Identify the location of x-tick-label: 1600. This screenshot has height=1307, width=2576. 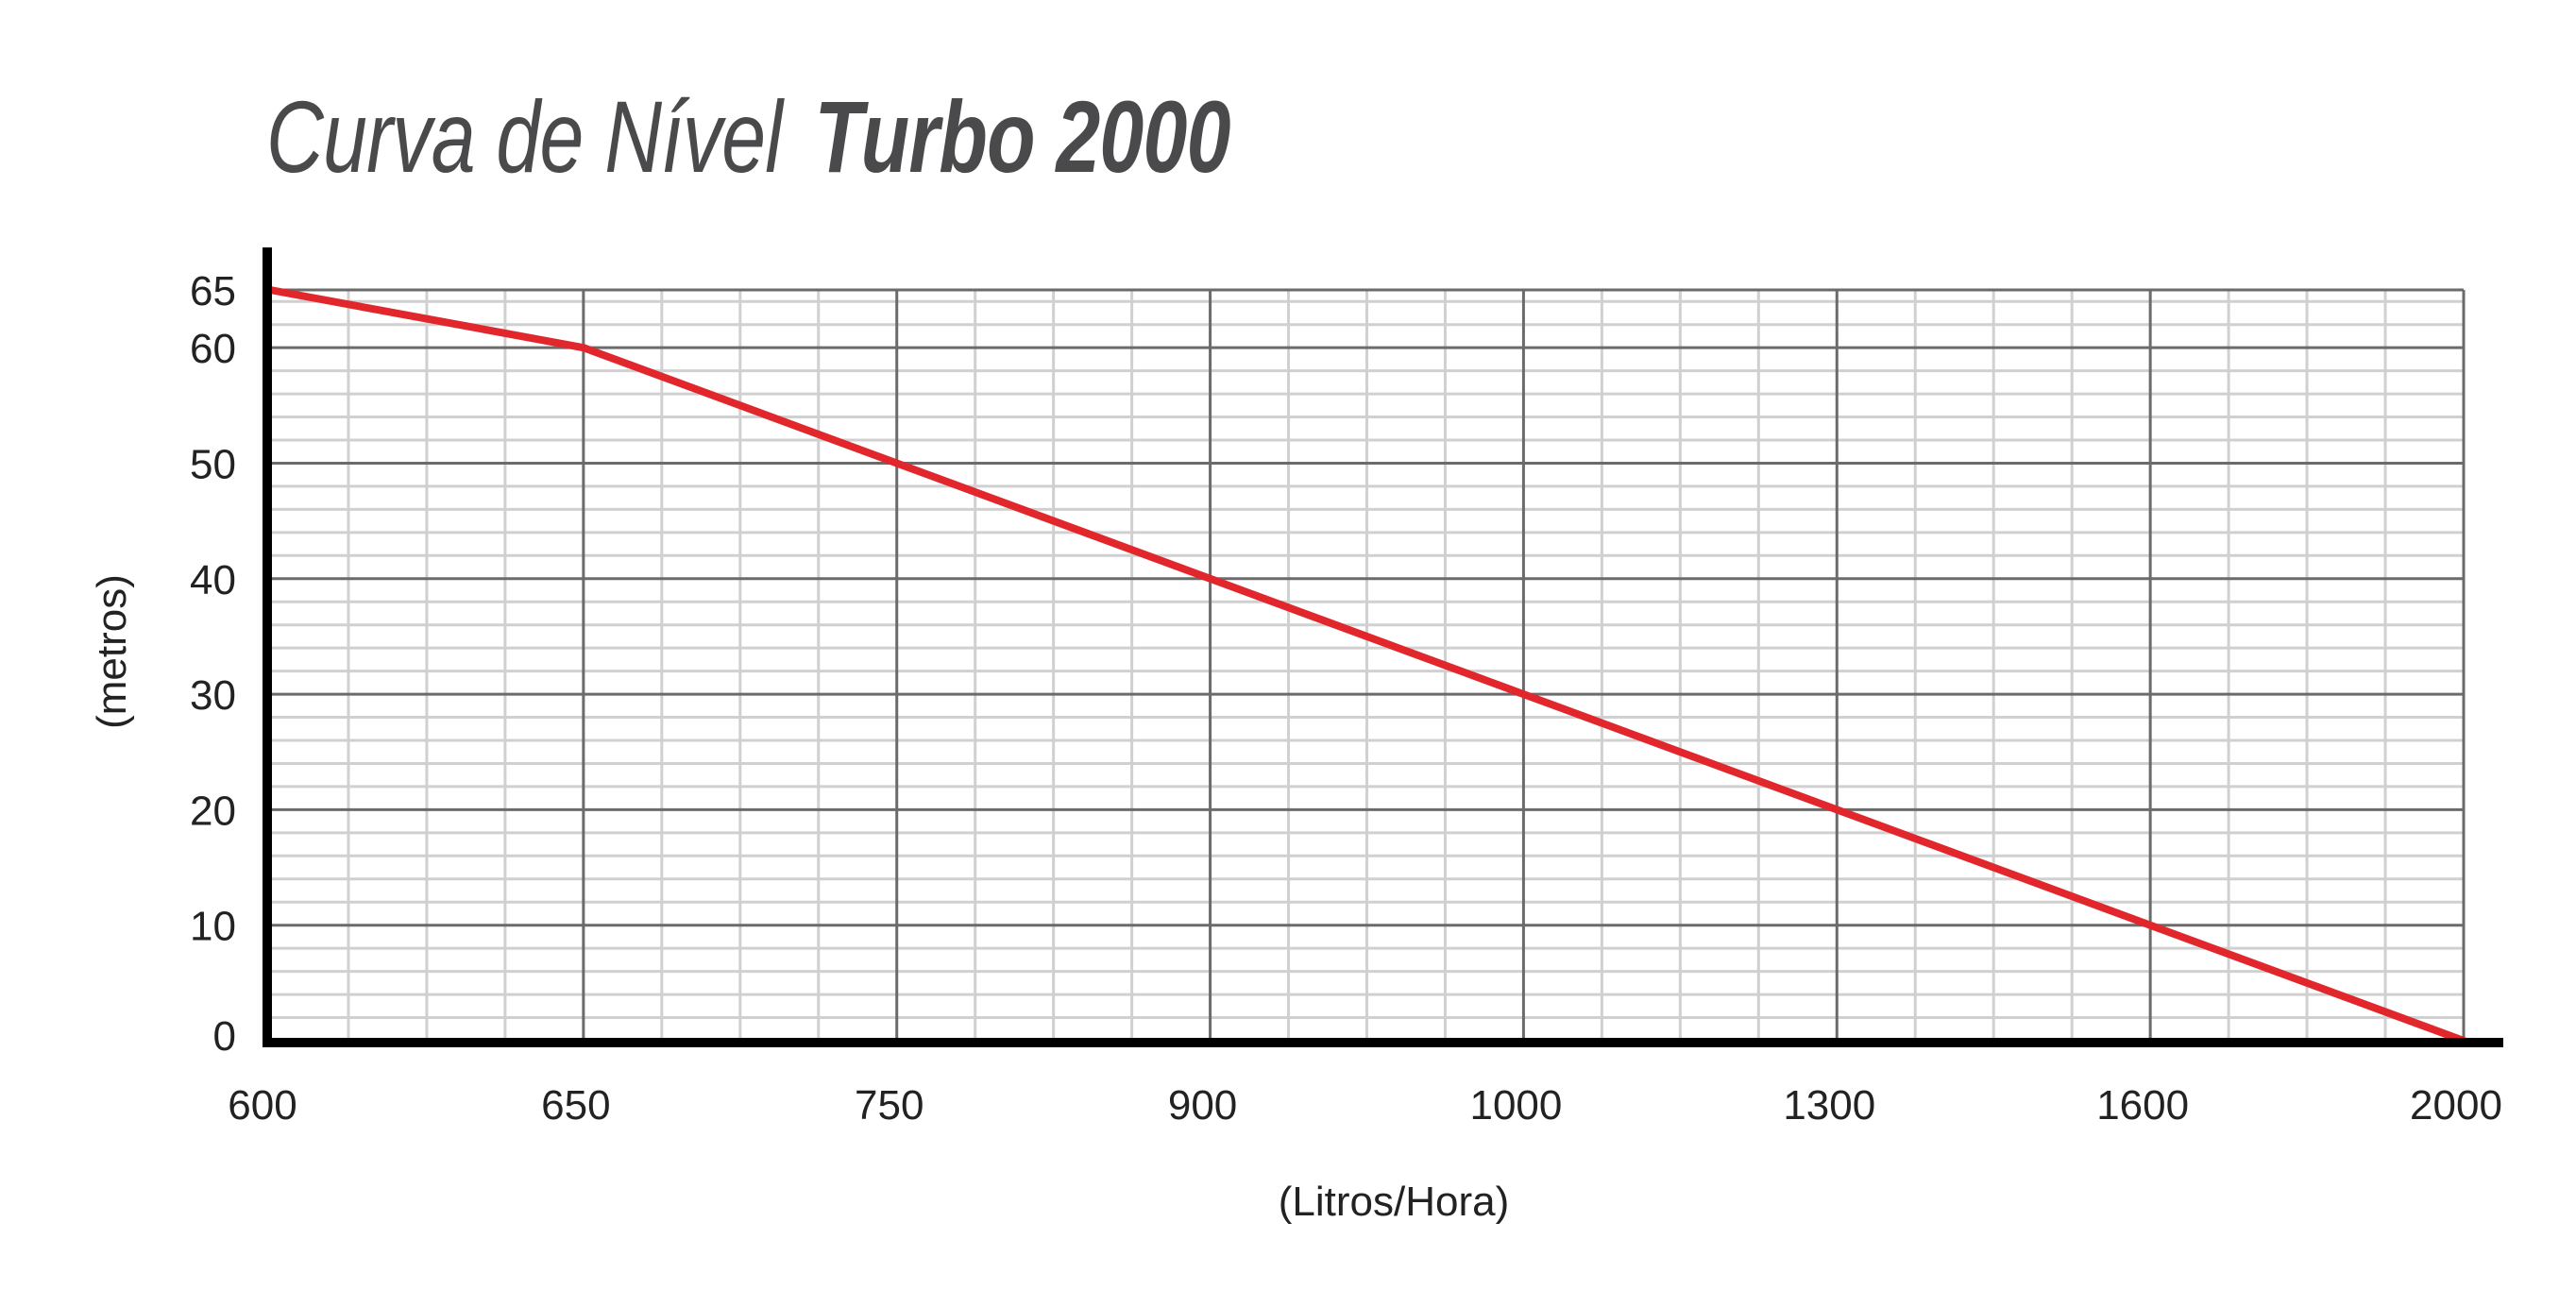
(2142, 1105).